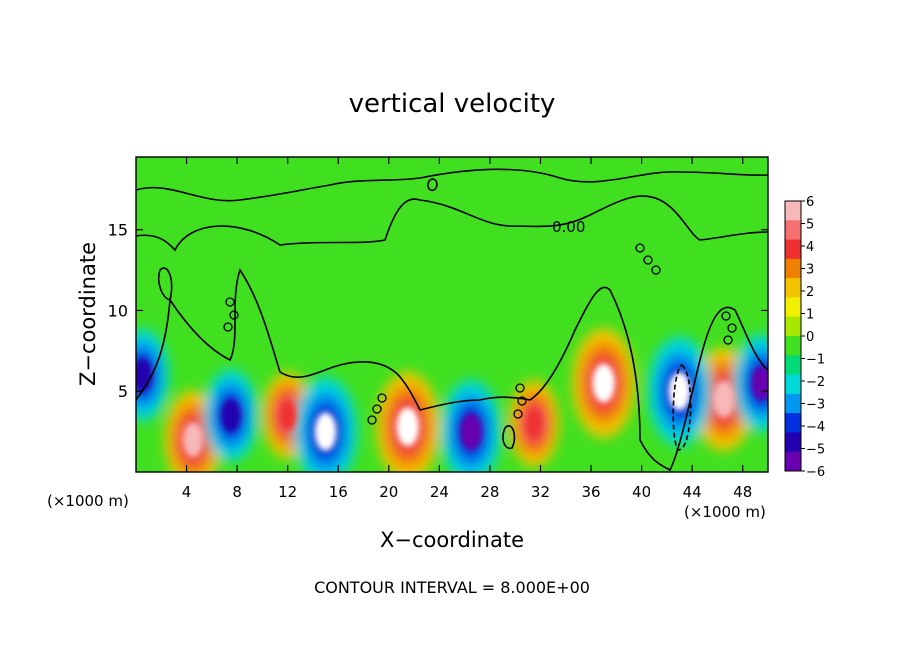 The width and height of the screenshot is (904, 654). Describe the element at coordinates (810, 292) in the screenshot. I see `colorbar-tick-label: 2` at that location.